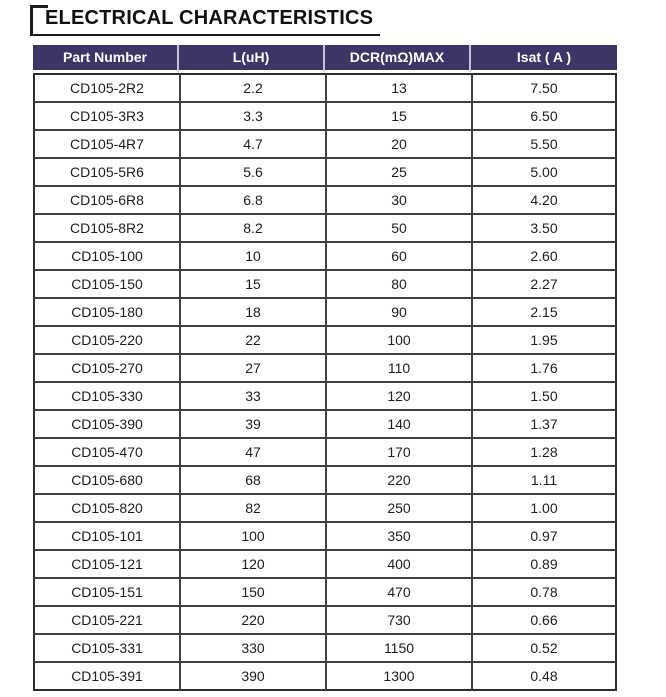  Describe the element at coordinates (398, 619) in the screenshot. I see `cell-dcr-max: 730` at that location.